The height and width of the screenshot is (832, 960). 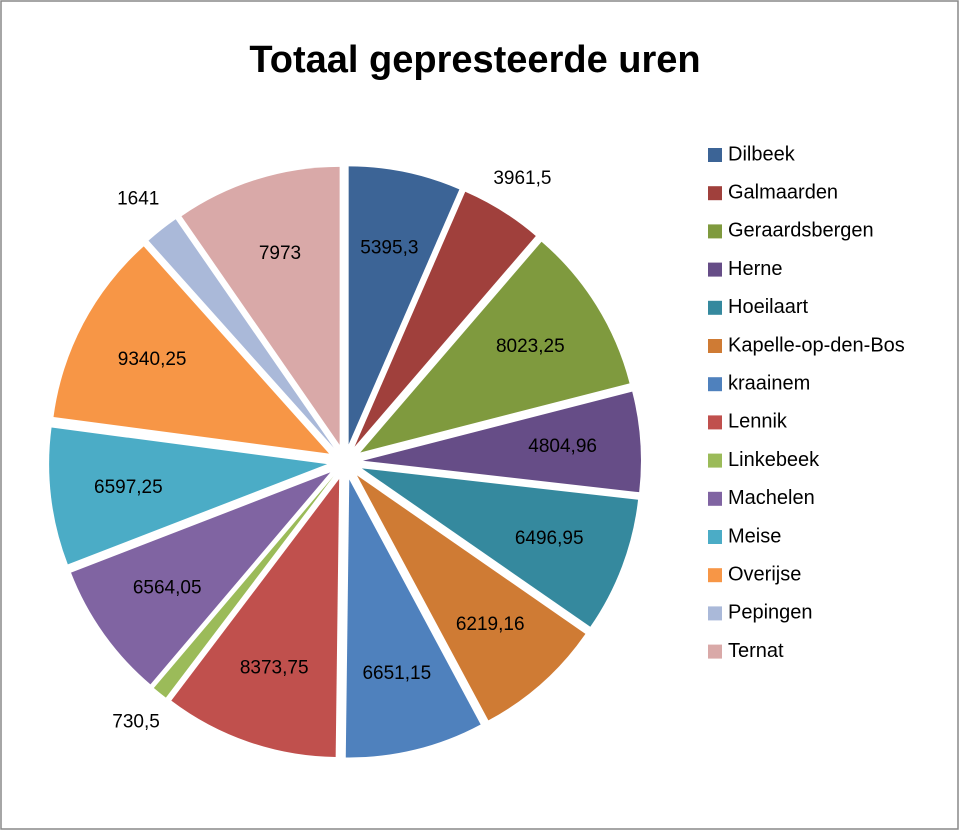 I want to click on data-label: 7973, so click(x=280, y=253).